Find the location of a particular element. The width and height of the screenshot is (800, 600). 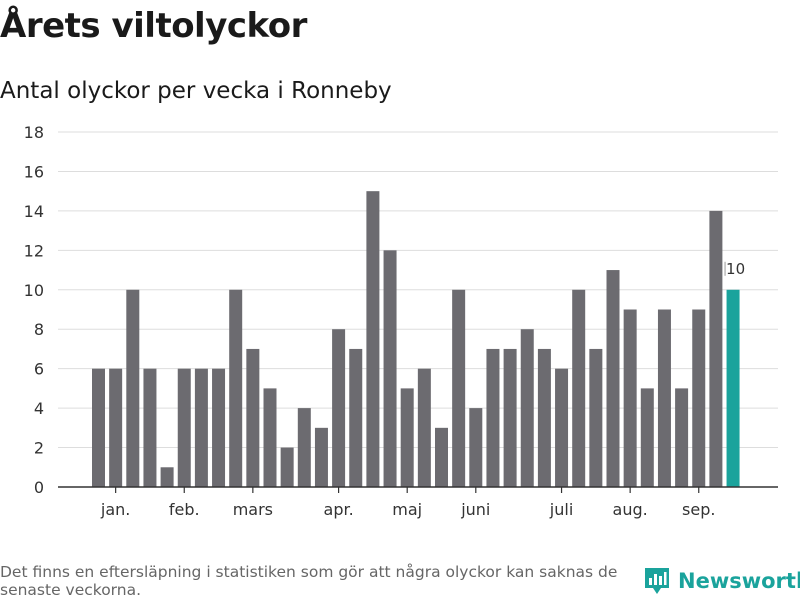

brand-name: Newsworthy is located at coordinates (739, 581).